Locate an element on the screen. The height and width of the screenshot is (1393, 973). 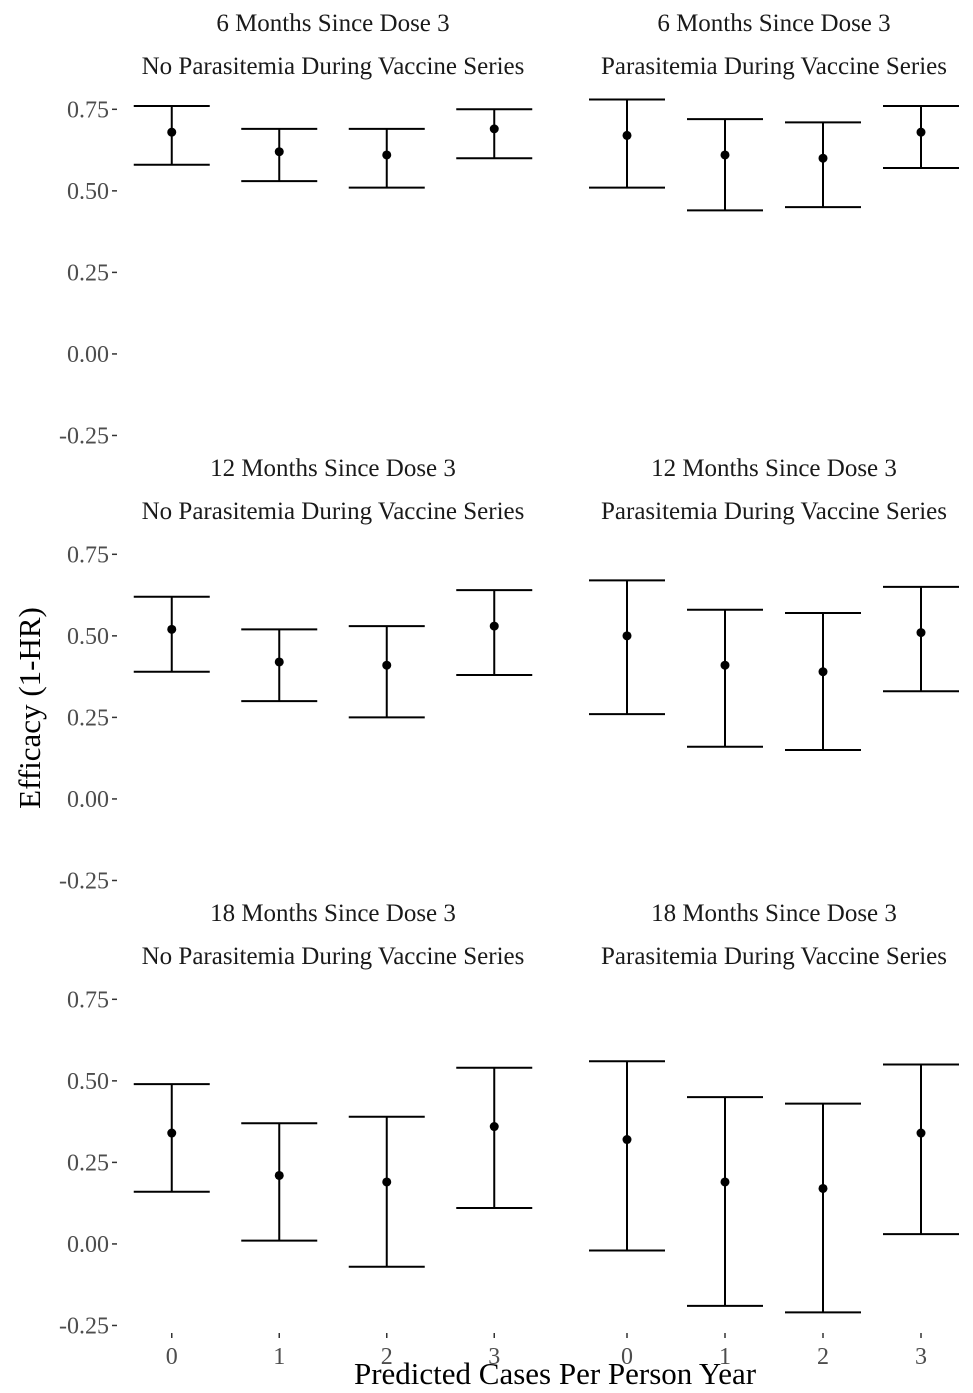
x-axis-title: Predicted Cases Per Person Year is located at coordinates (555, 1373).